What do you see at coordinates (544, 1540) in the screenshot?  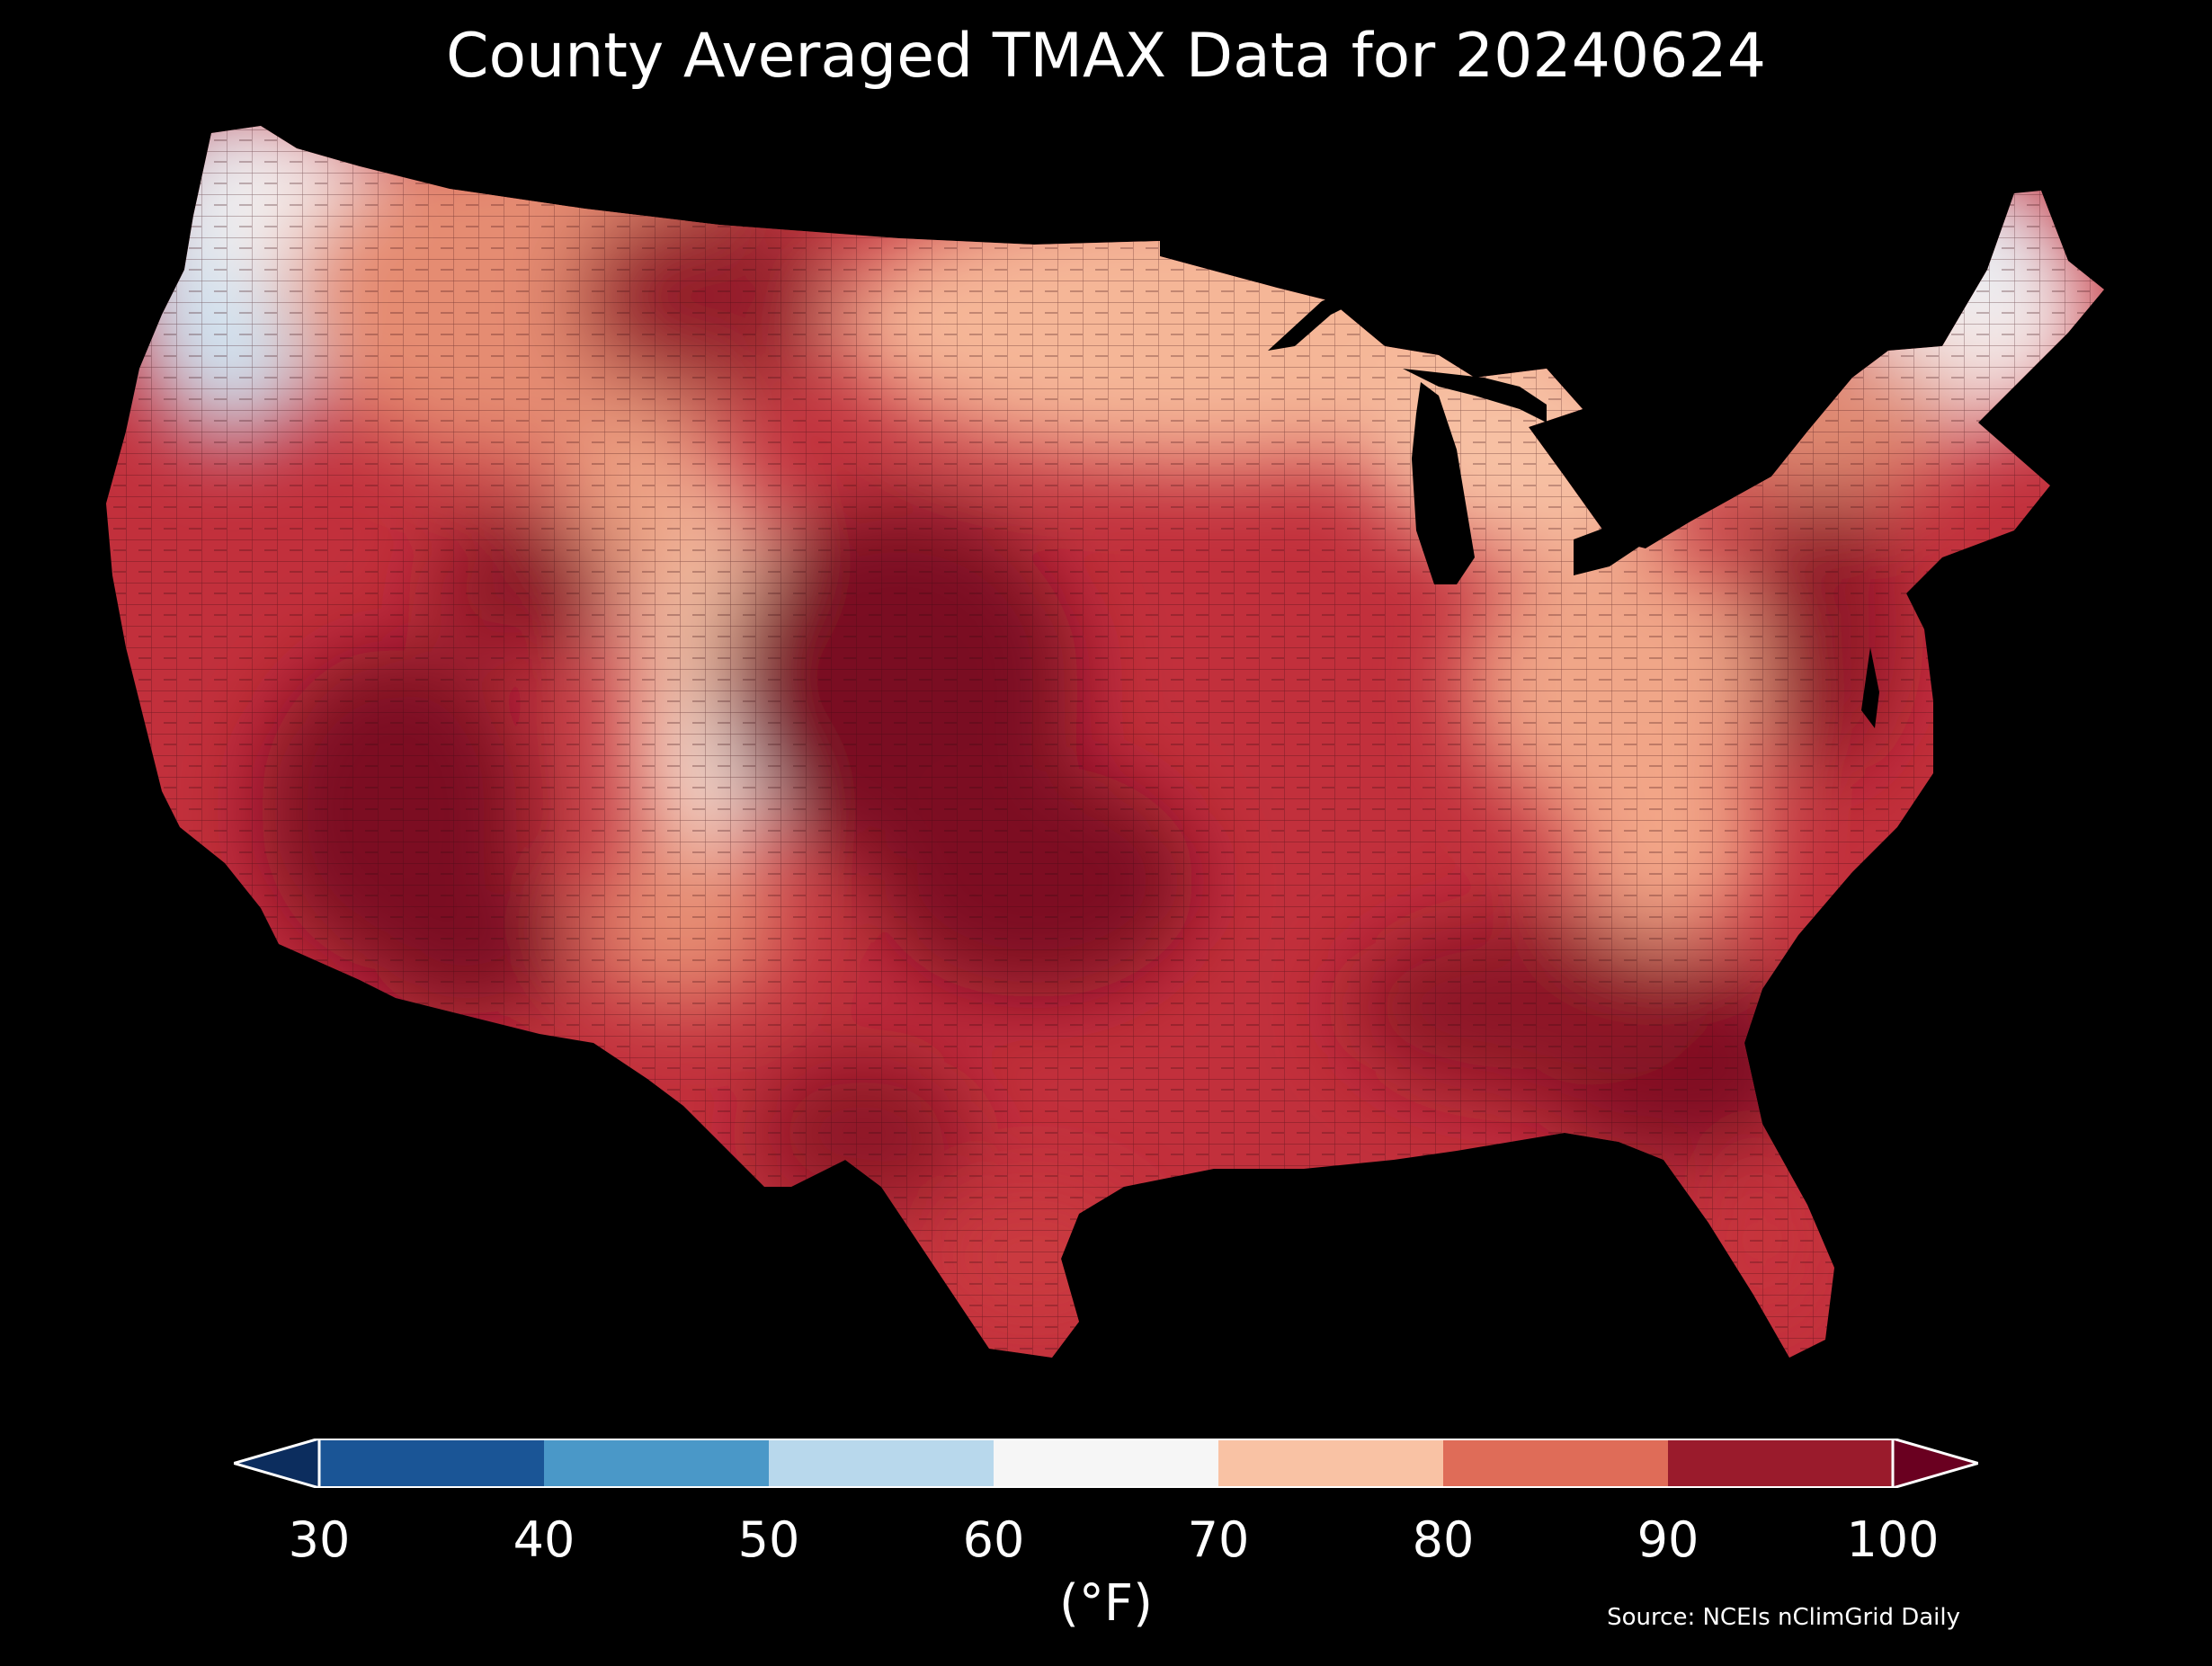 I see `colorbar-tick-label: 40` at bounding box center [544, 1540].